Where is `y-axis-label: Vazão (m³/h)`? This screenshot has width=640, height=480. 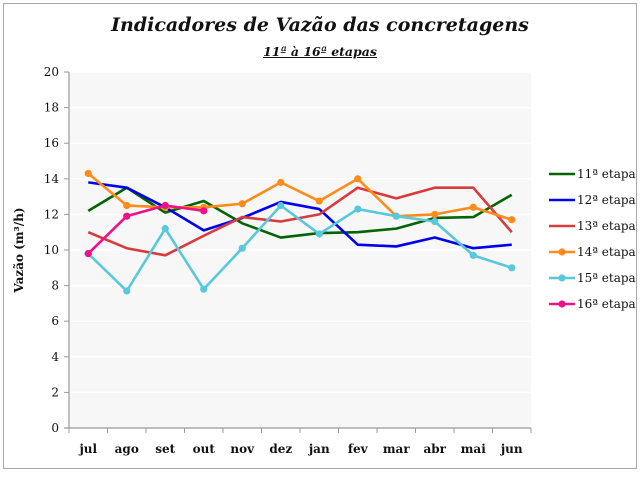
y-axis-label: Vazão (m³/h) is located at coordinates (19, 250).